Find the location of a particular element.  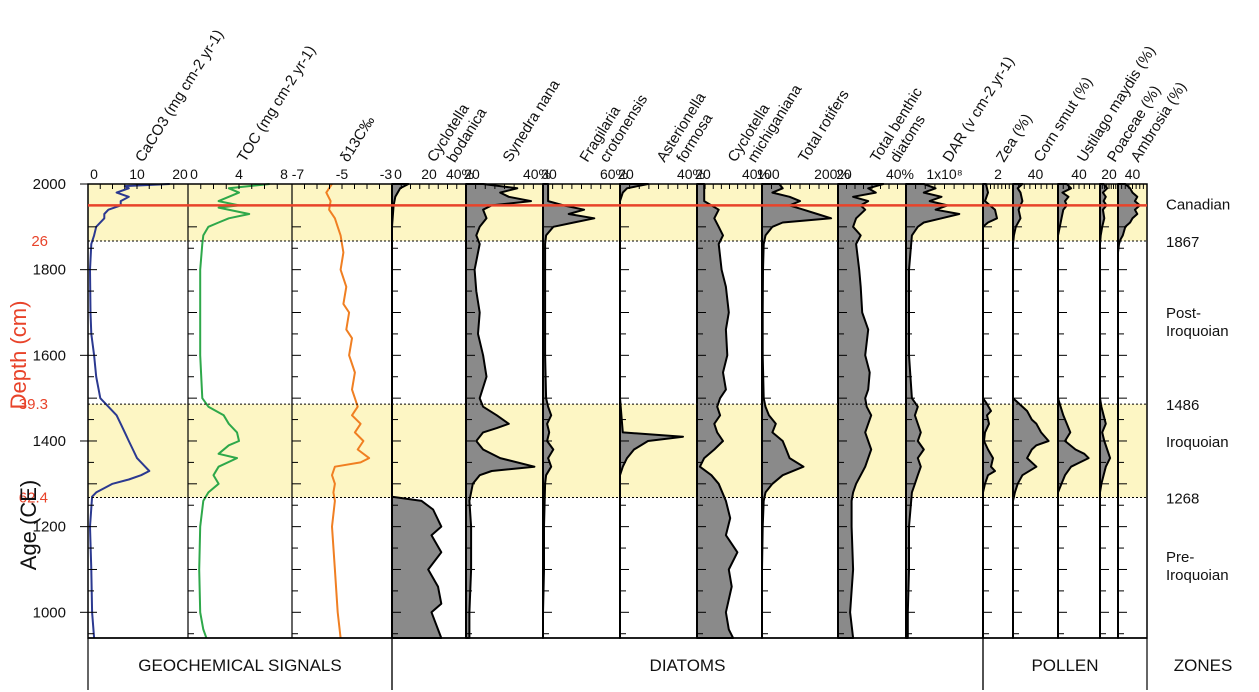

depth-marker-label: 39.3 is located at coordinates (33, 404).